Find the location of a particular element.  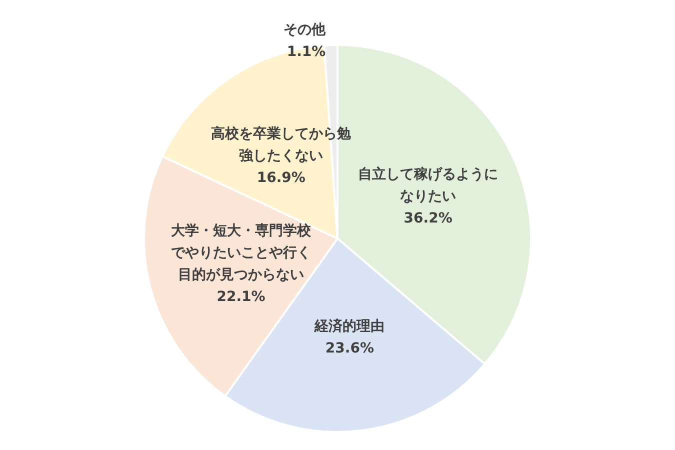

data-label: 16.9% is located at coordinates (281, 178).